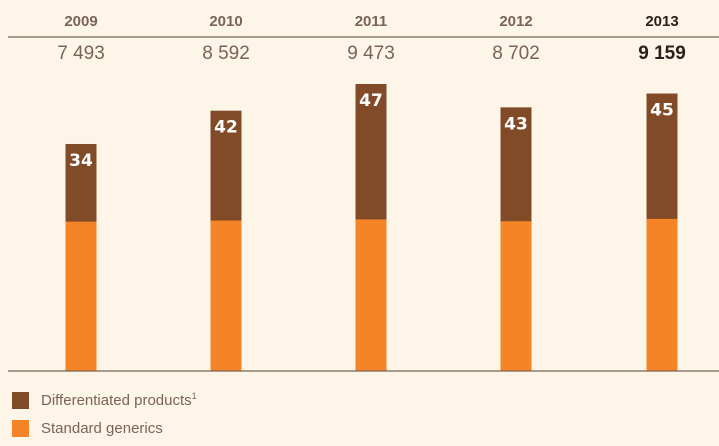 This screenshot has height=446, width=719. I want to click on legend-footnote-marker: 1, so click(194, 396).